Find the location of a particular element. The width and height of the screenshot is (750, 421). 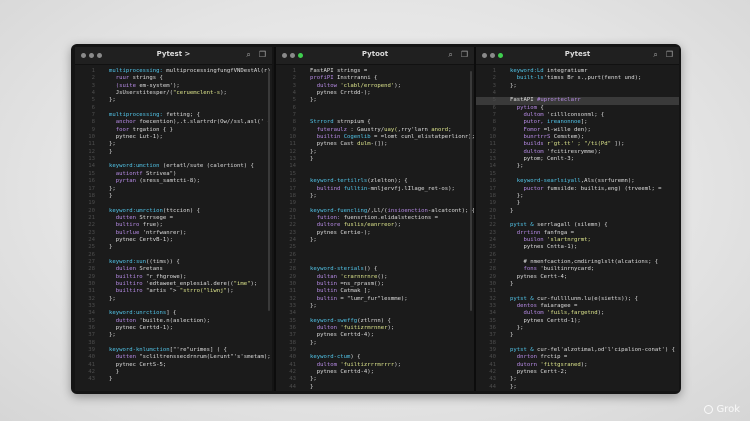

code-line: 41 dutorn 'fittgsraned); is located at coordinates (577, 365).